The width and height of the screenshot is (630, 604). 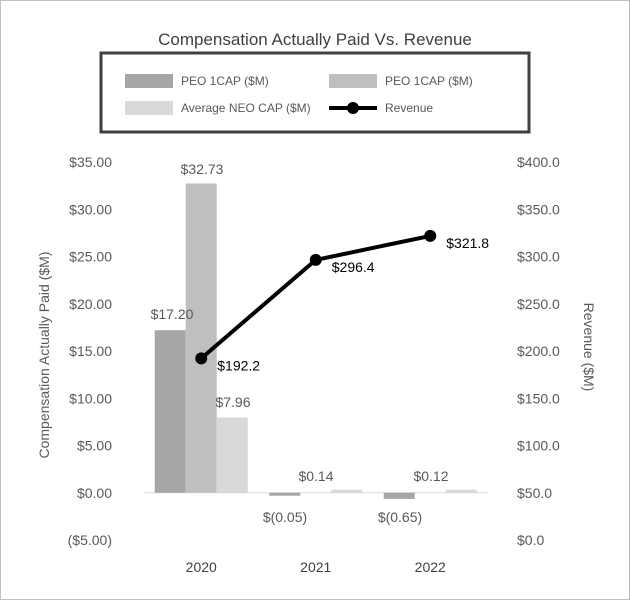 I want to click on y2-tick-label: $100.0, so click(x=538, y=446).